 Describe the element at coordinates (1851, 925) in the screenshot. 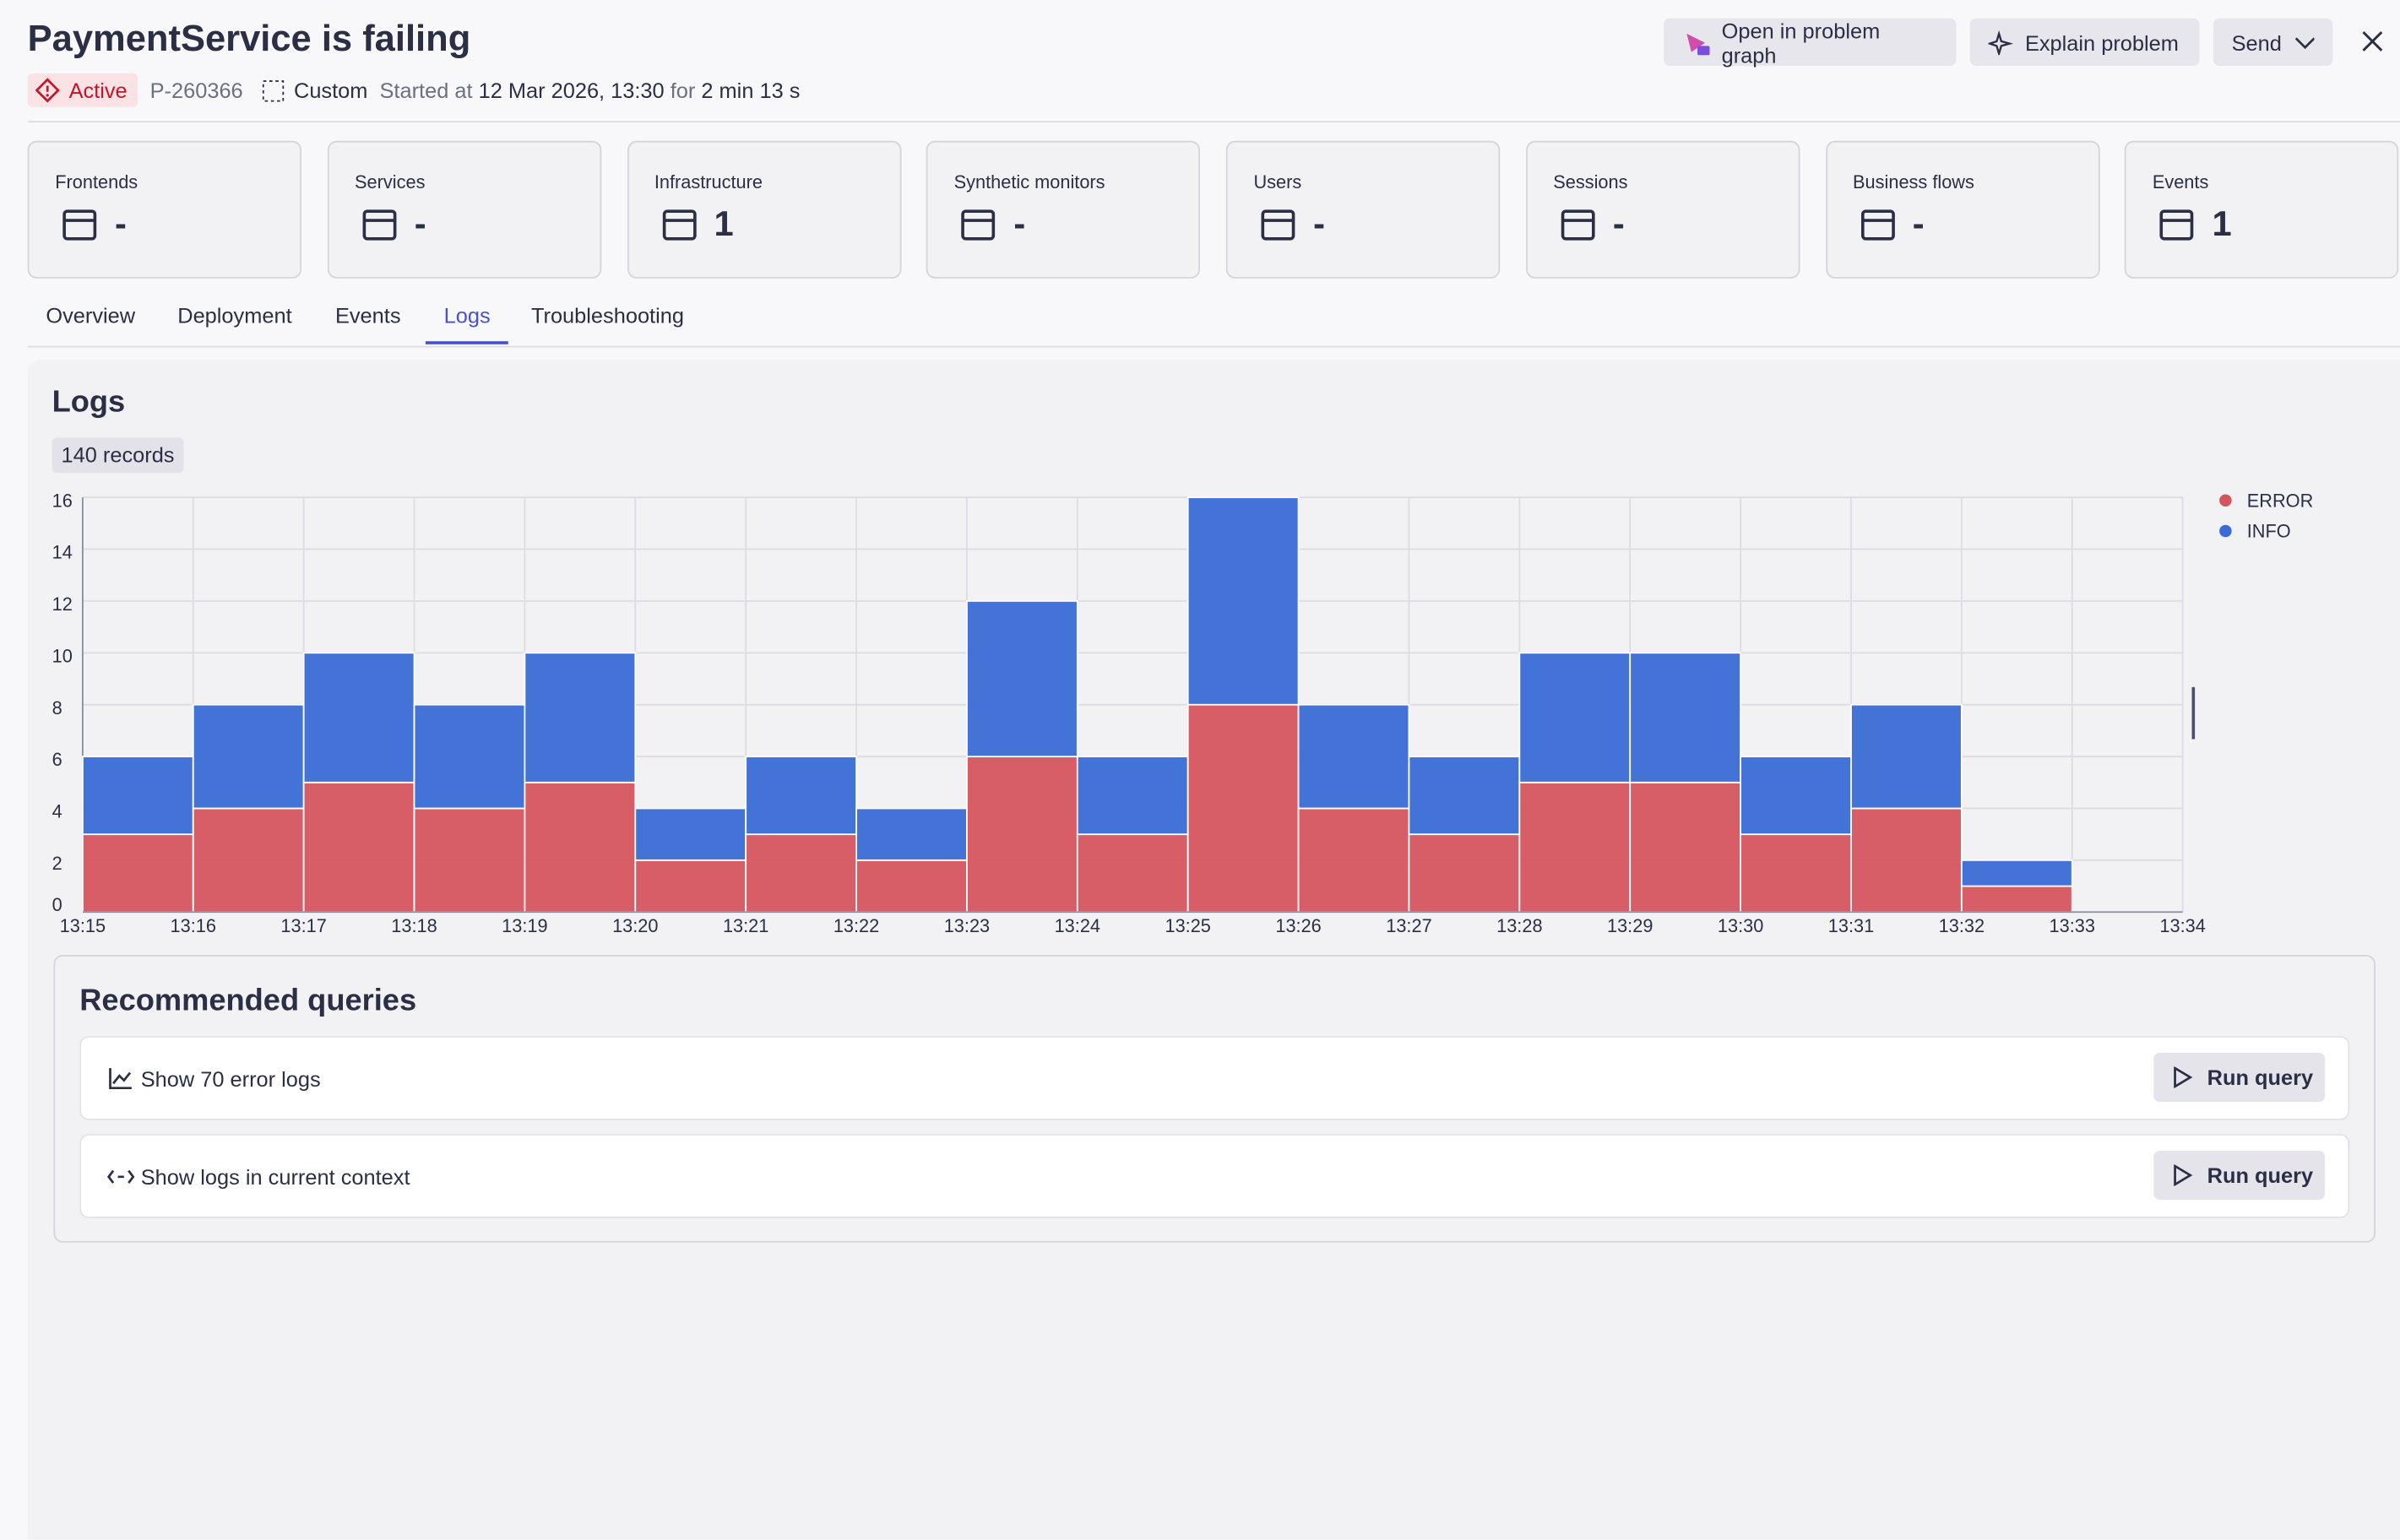

I see `x-tick-label: 13:31` at that location.